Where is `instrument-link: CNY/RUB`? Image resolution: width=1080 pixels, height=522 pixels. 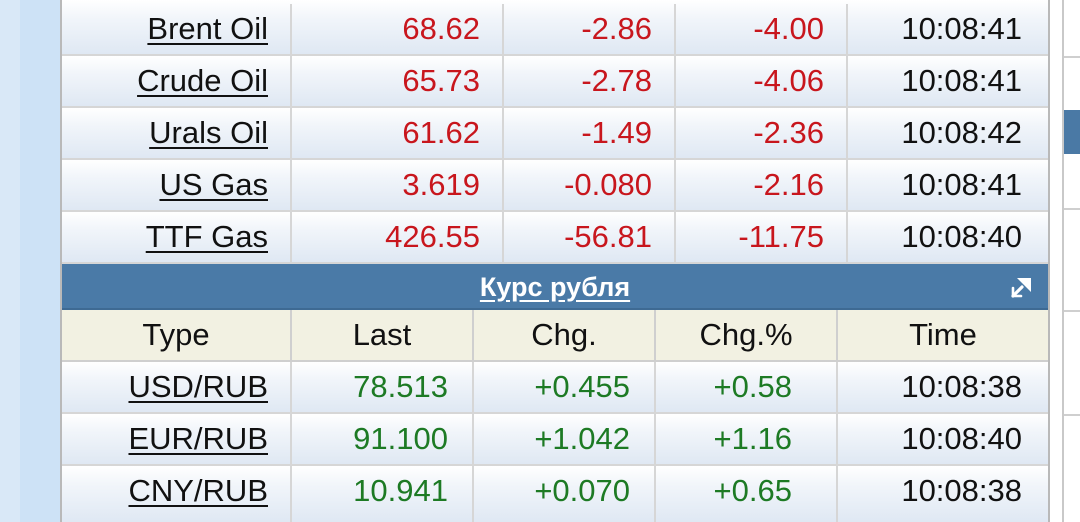 instrument-link: CNY/RUB is located at coordinates (198, 490).